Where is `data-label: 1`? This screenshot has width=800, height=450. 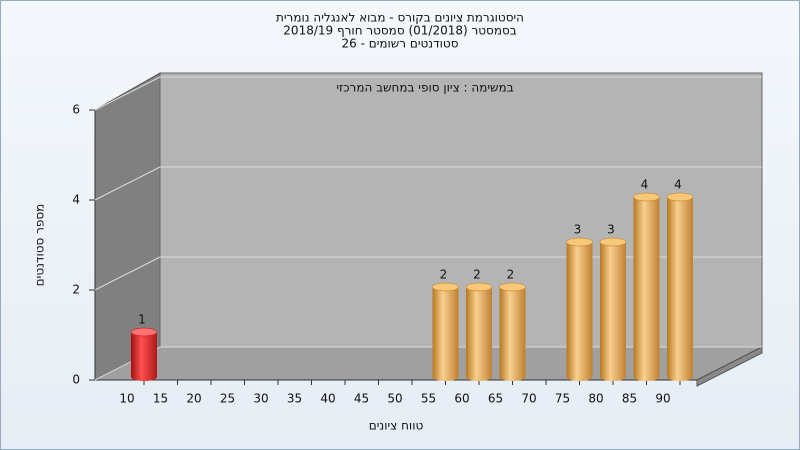
data-label: 1 is located at coordinates (142, 320).